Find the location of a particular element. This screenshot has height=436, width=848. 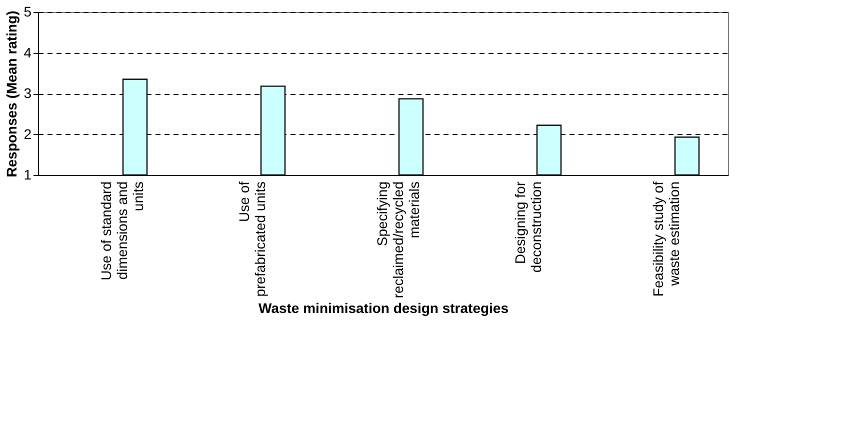

y-tick-label: 1 is located at coordinates (28, 174).